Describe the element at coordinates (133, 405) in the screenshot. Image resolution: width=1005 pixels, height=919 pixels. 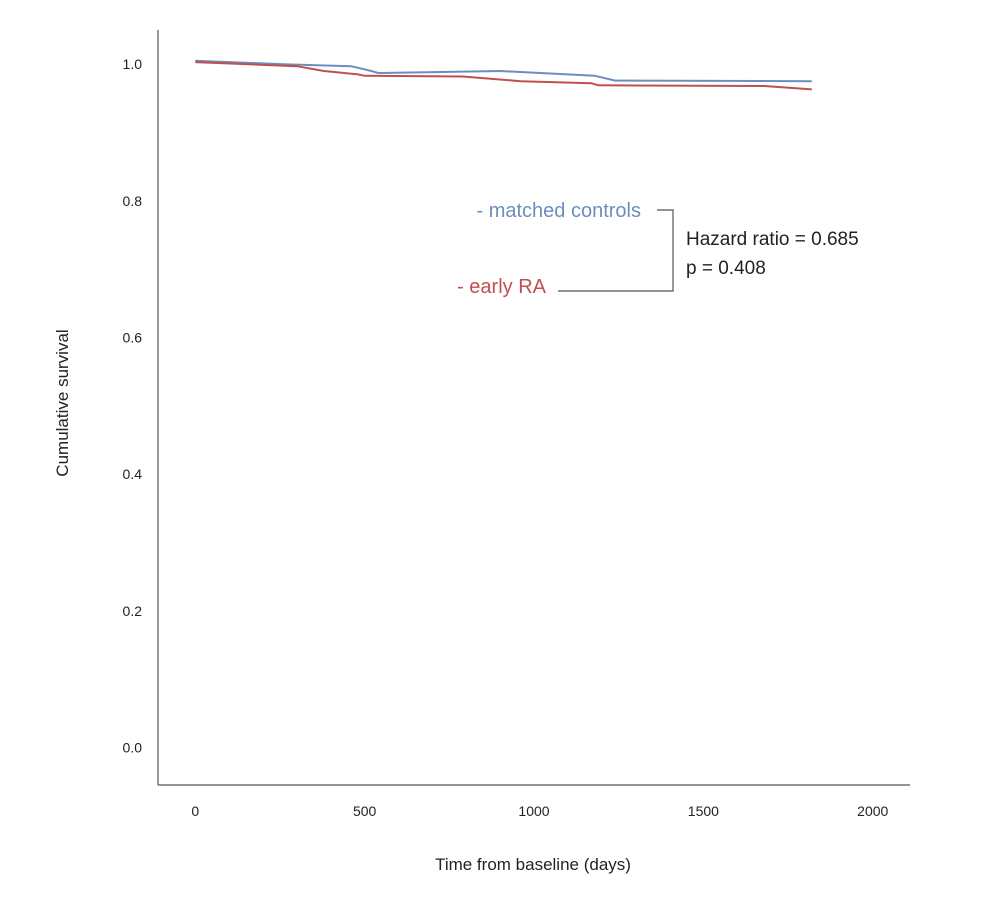
I see `y-tick-labels: 0.0 0.2 0.4 0.6 0.8 1.0` at that location.